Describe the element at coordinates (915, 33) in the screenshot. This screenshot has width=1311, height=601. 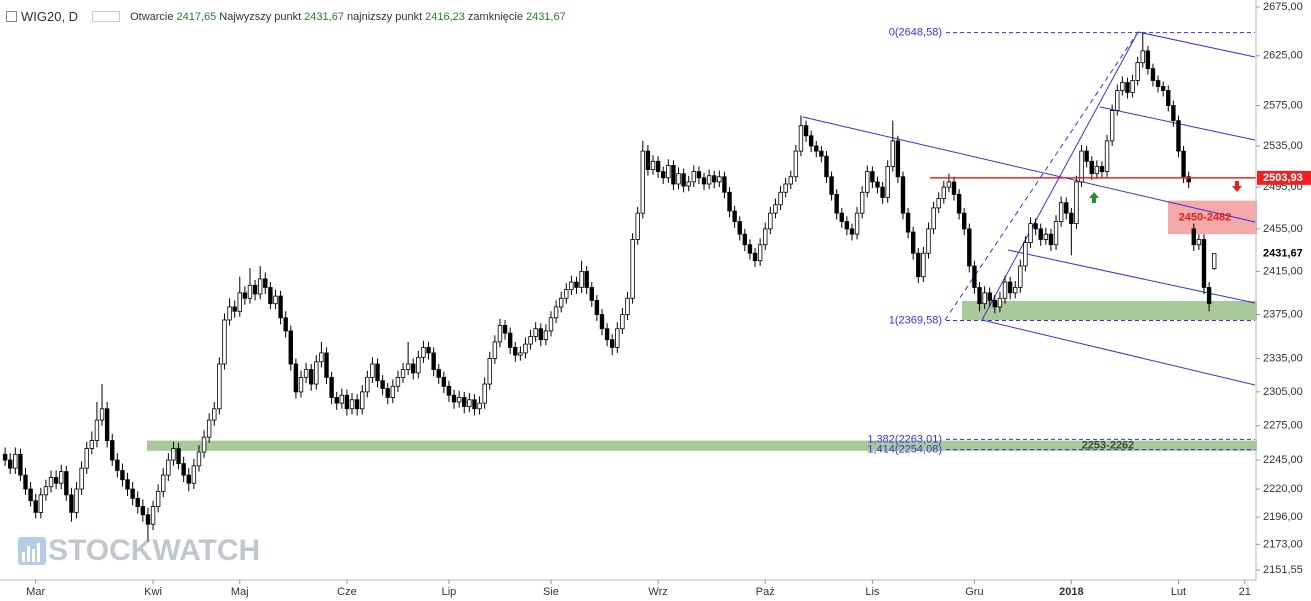
I see `fib-label: 0(2648,58)` at that location.